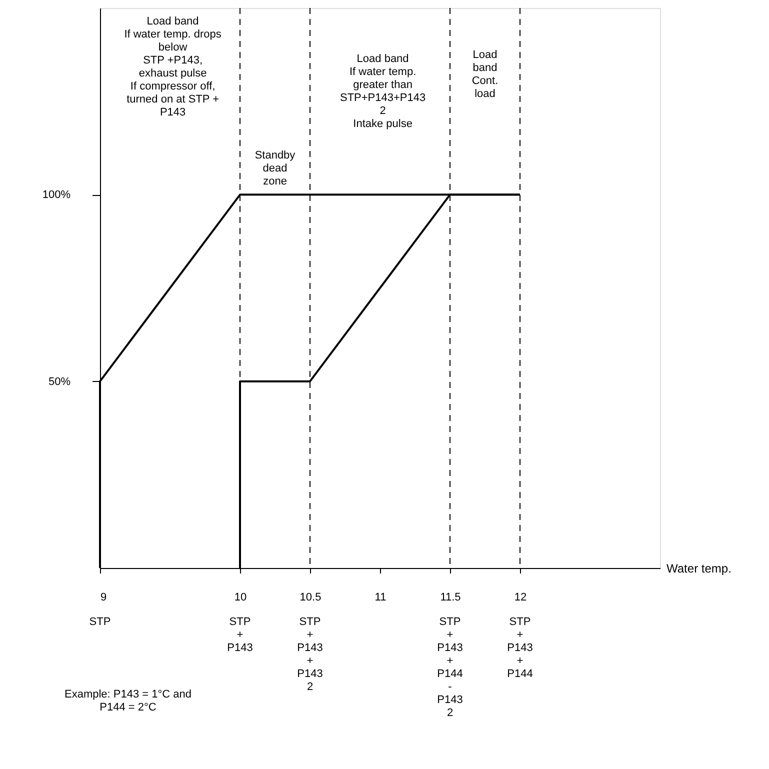 The image size is (769, 769). What do you see at coordinates (485, 74) in the screenshot?
I see `annotation: Load band Cont. load` at bounding box center [485, 74].